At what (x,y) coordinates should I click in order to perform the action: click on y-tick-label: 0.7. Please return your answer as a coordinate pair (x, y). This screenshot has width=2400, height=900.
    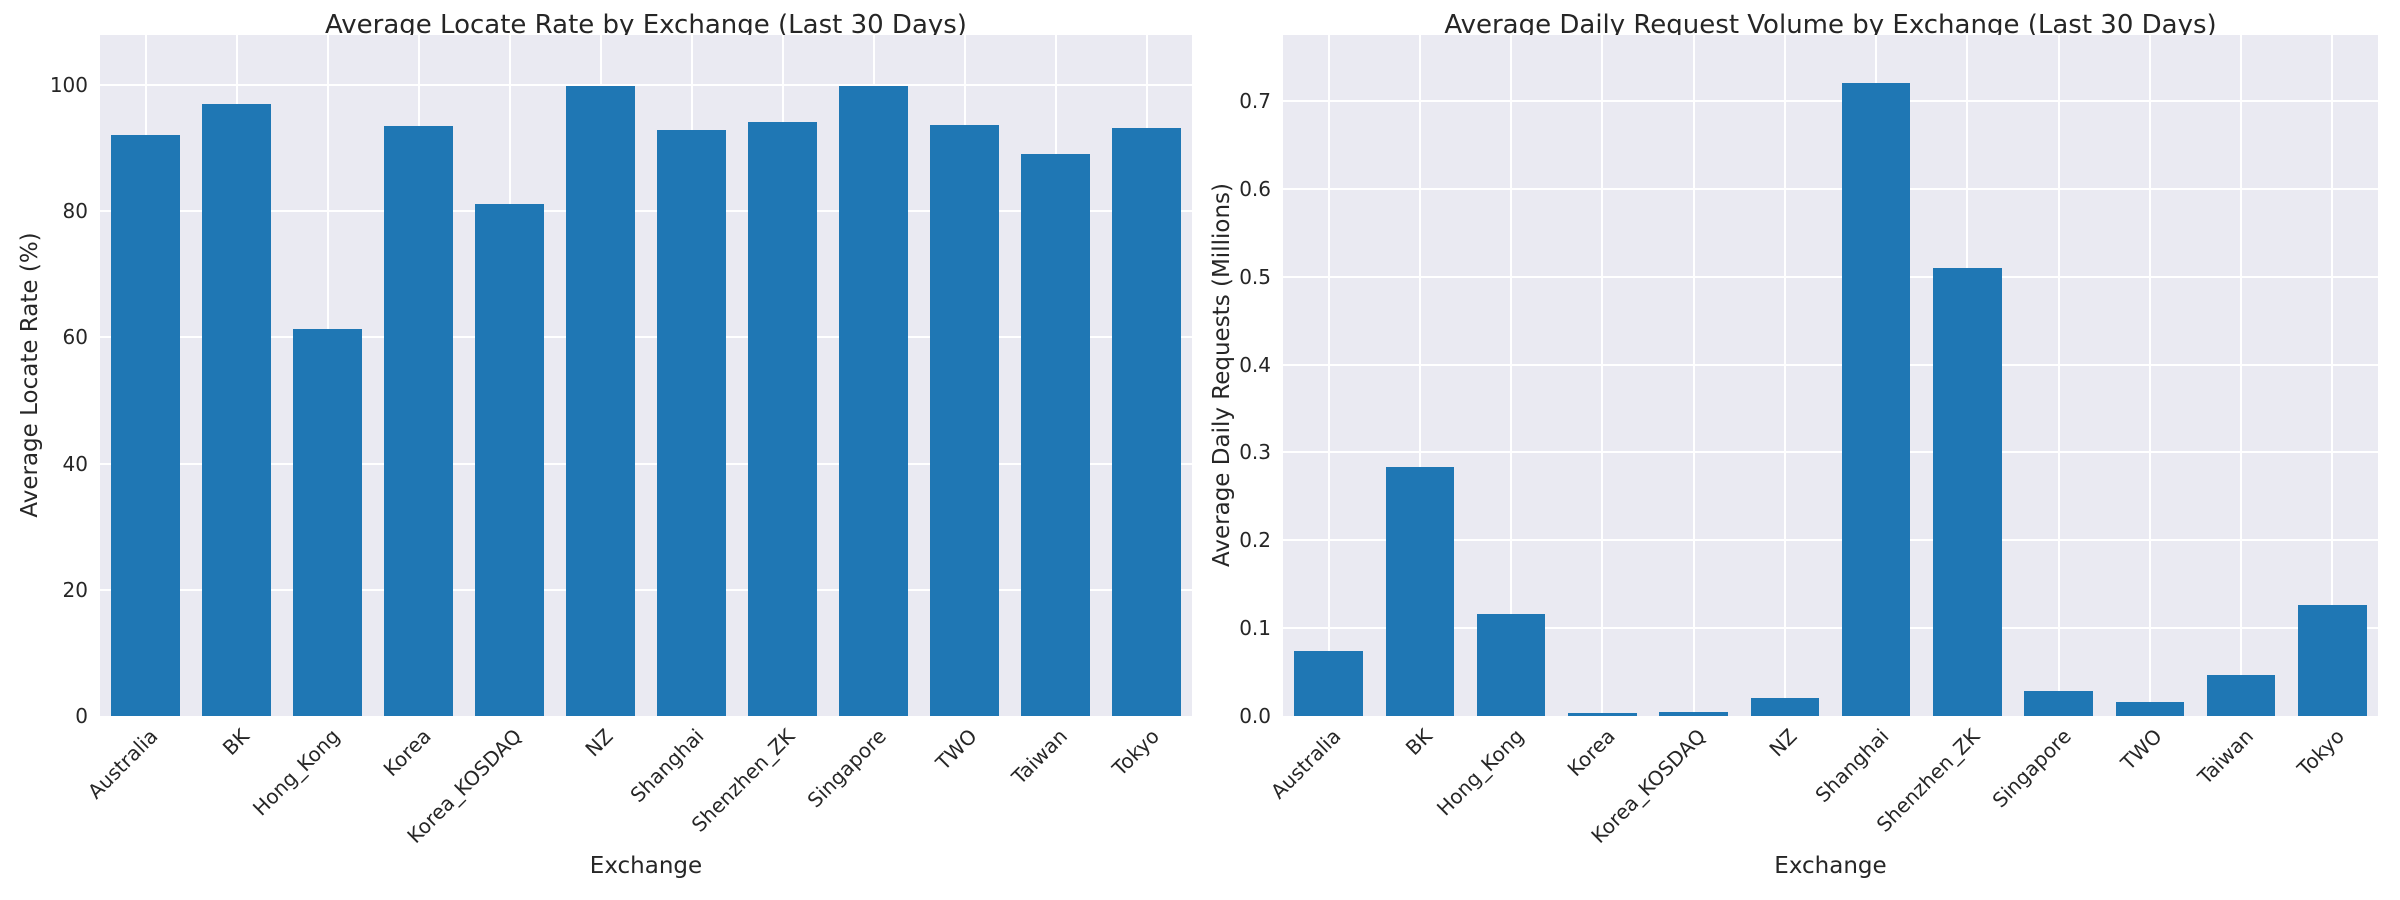
    Looking at the image, I should click on (1255, 100).